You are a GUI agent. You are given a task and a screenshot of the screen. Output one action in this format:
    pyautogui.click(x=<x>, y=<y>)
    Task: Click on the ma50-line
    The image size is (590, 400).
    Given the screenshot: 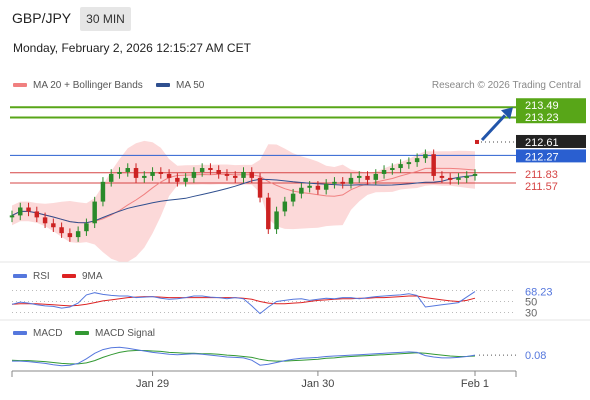 What is the action you would take?
    pyautogui.click(x=243, y=199)
    